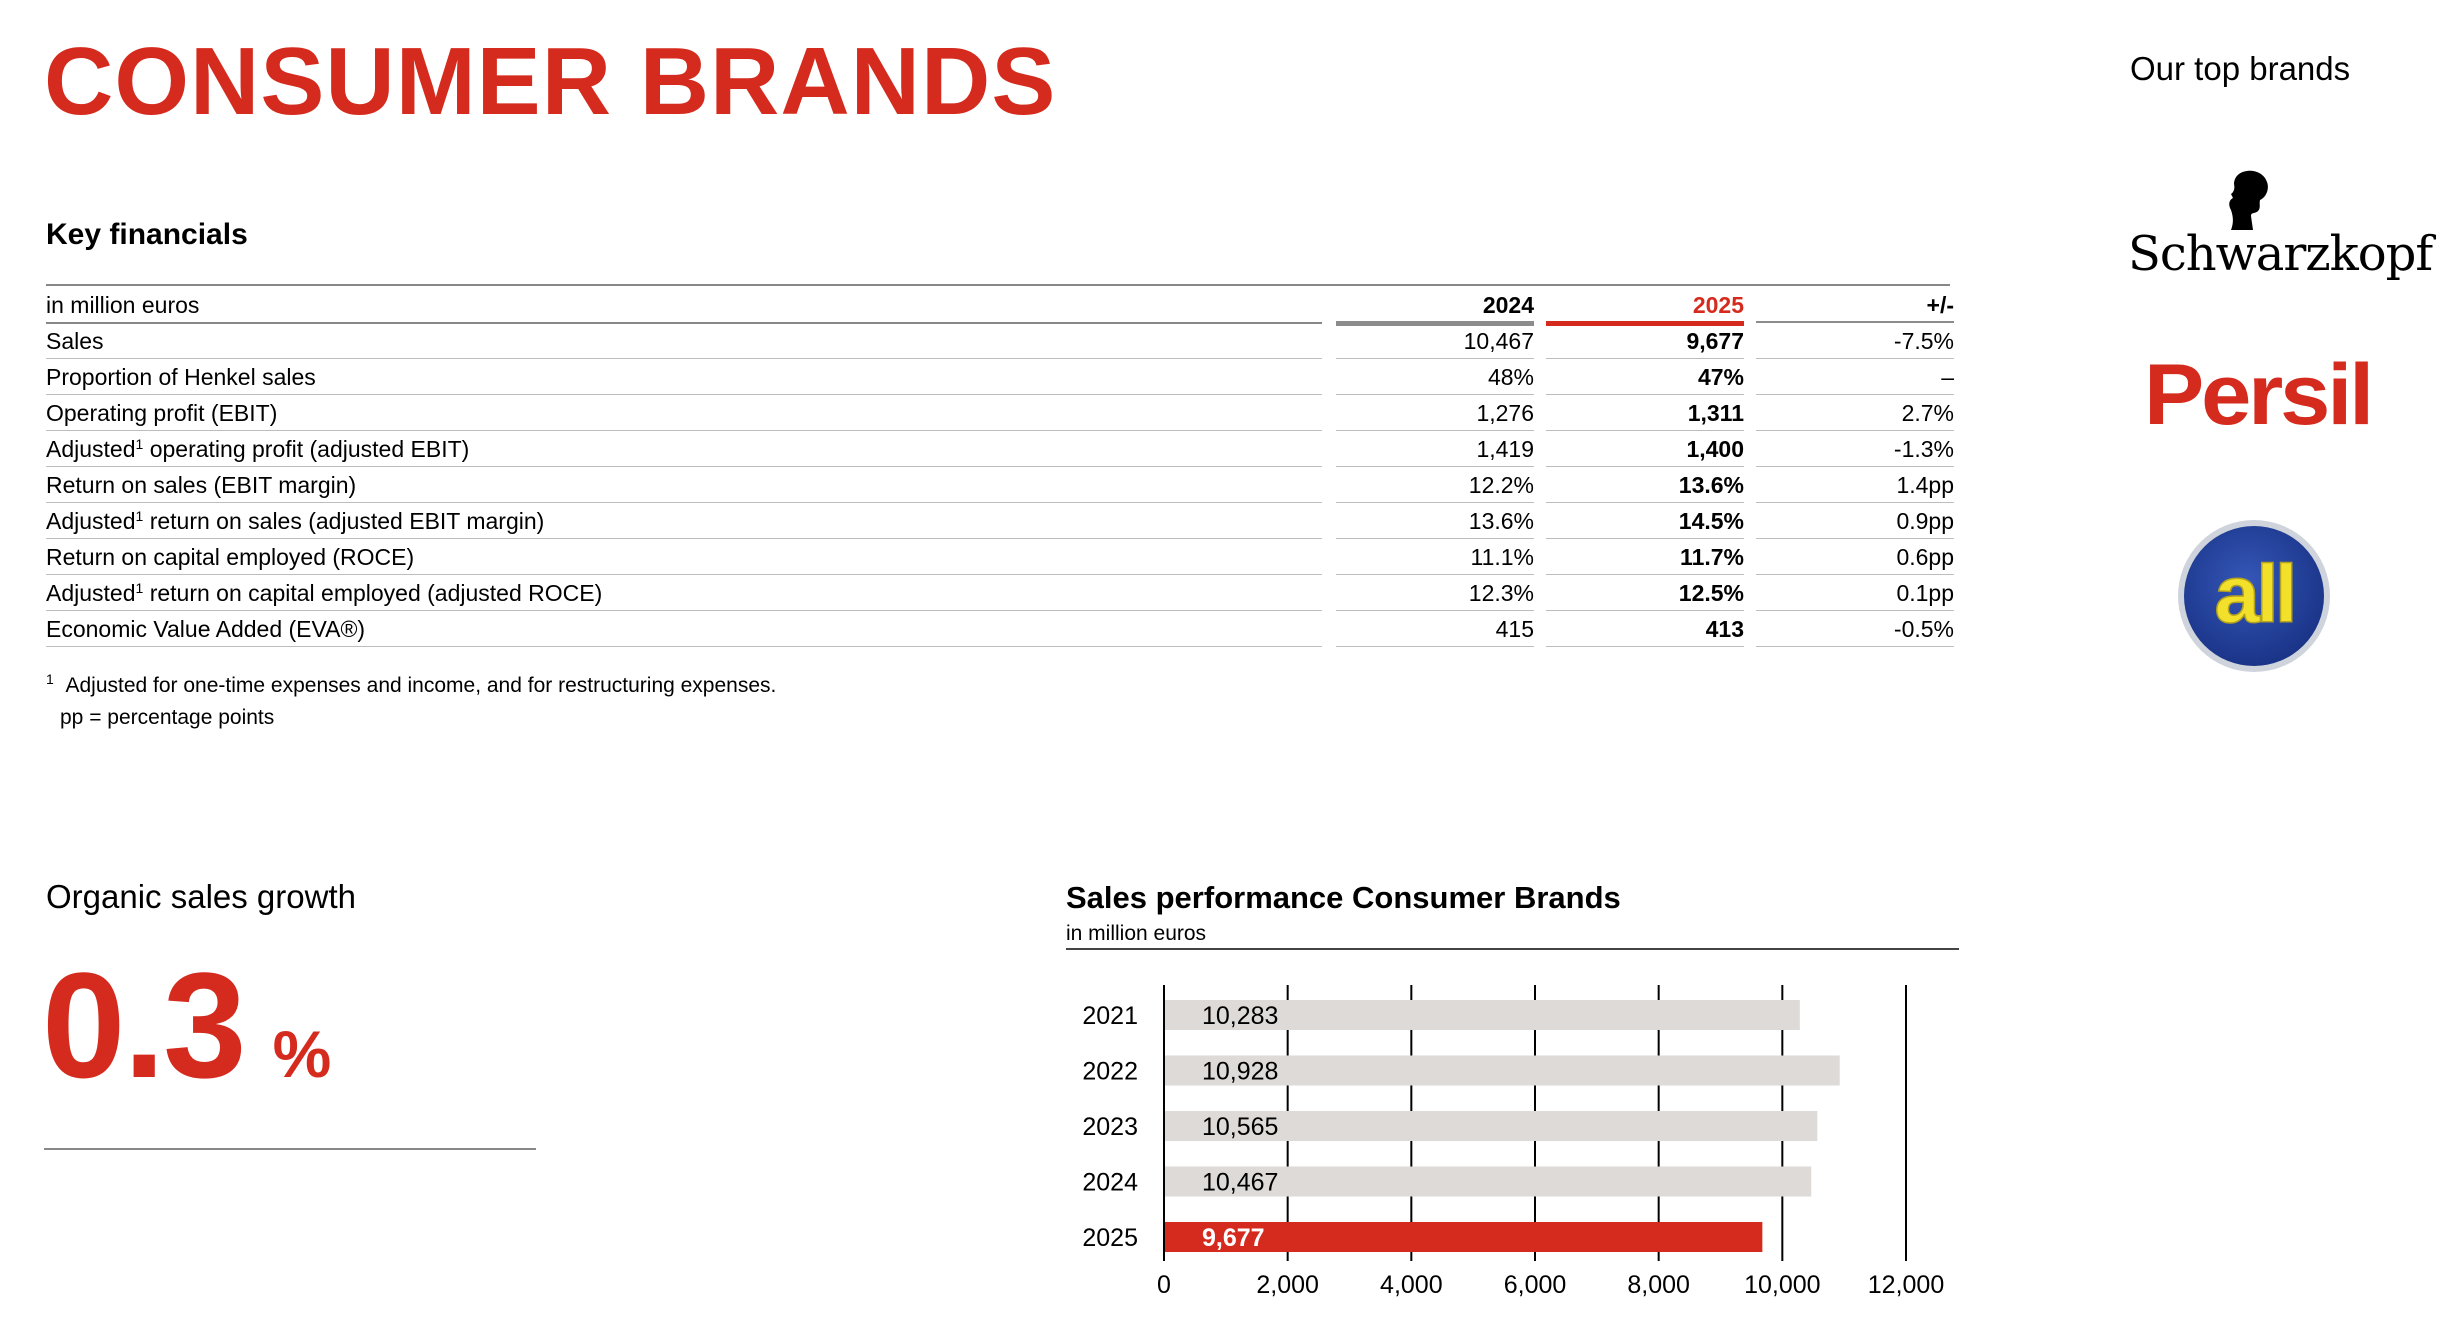 This screenshot has width=2444, height=1320. What do you see at coordinates (1435, 485) in the screenshot?
I see `value-2024: 12.2%` at bounding box center [1435, 485].